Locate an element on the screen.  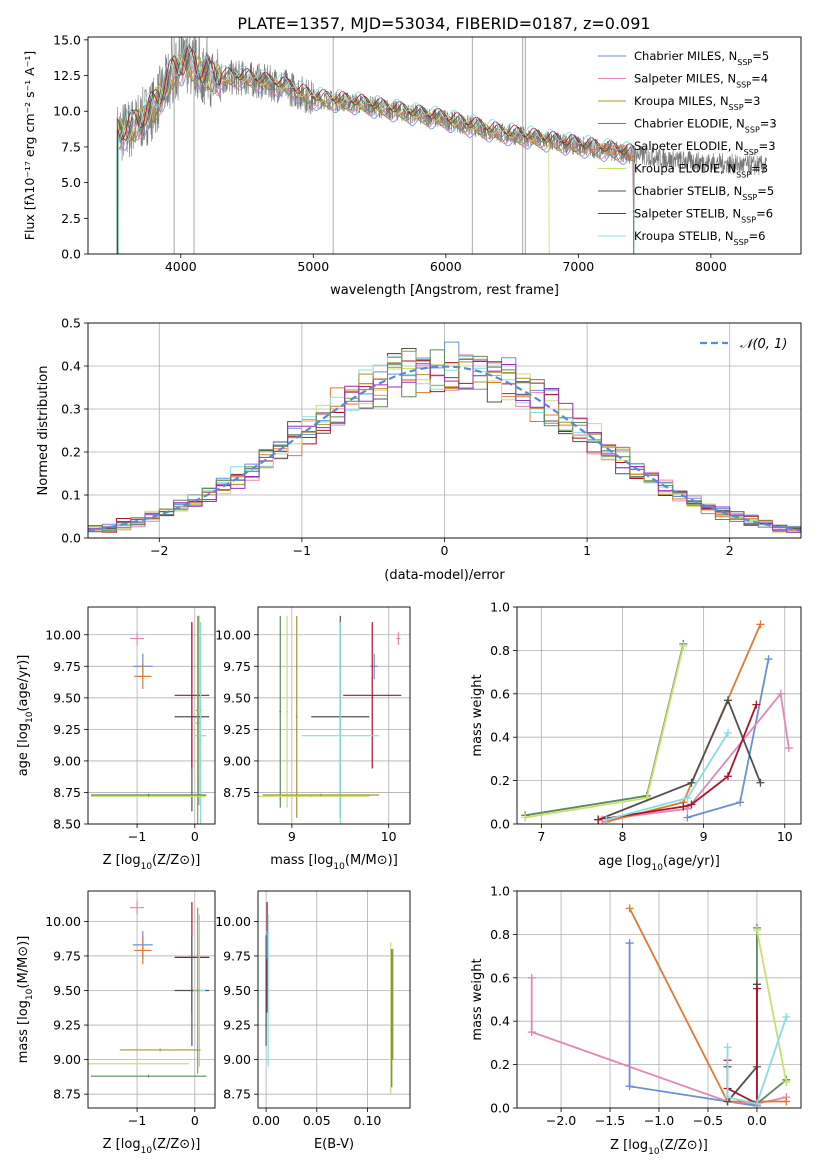
legend-label: Chabrier MILES, NSSP=5 is located at coordinates (701, 58).